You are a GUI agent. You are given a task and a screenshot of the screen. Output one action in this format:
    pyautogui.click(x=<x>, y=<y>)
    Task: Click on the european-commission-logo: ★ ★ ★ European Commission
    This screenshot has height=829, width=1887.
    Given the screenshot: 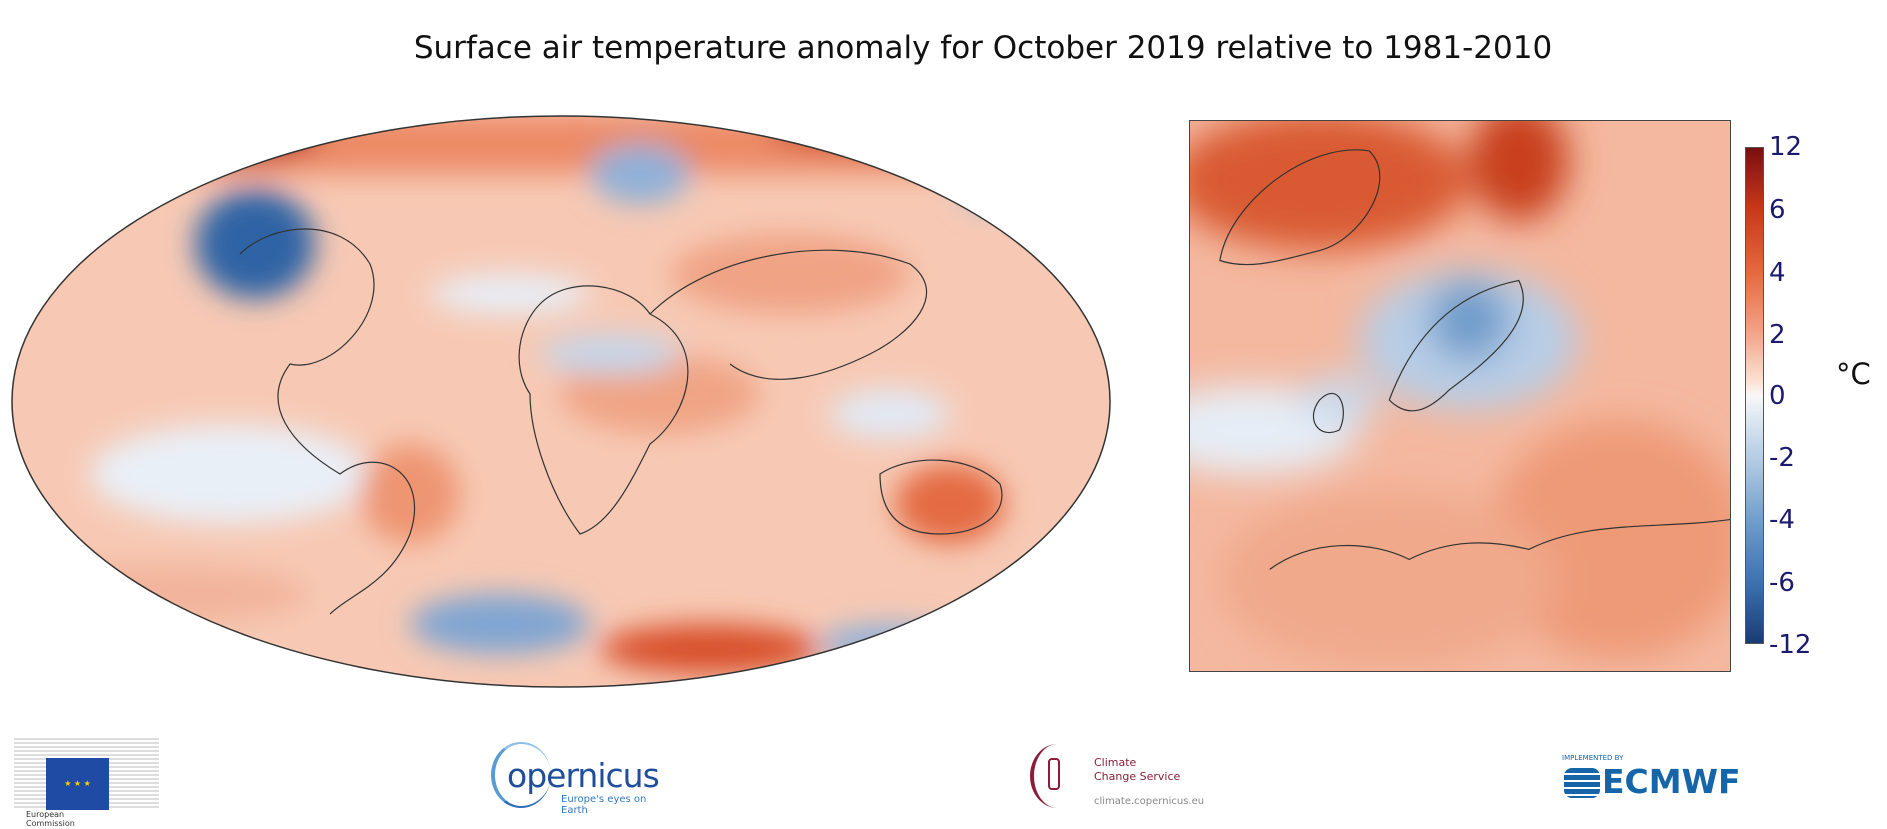 What is the action you would take?
    pyautogui.click(x=89, y=778)
    